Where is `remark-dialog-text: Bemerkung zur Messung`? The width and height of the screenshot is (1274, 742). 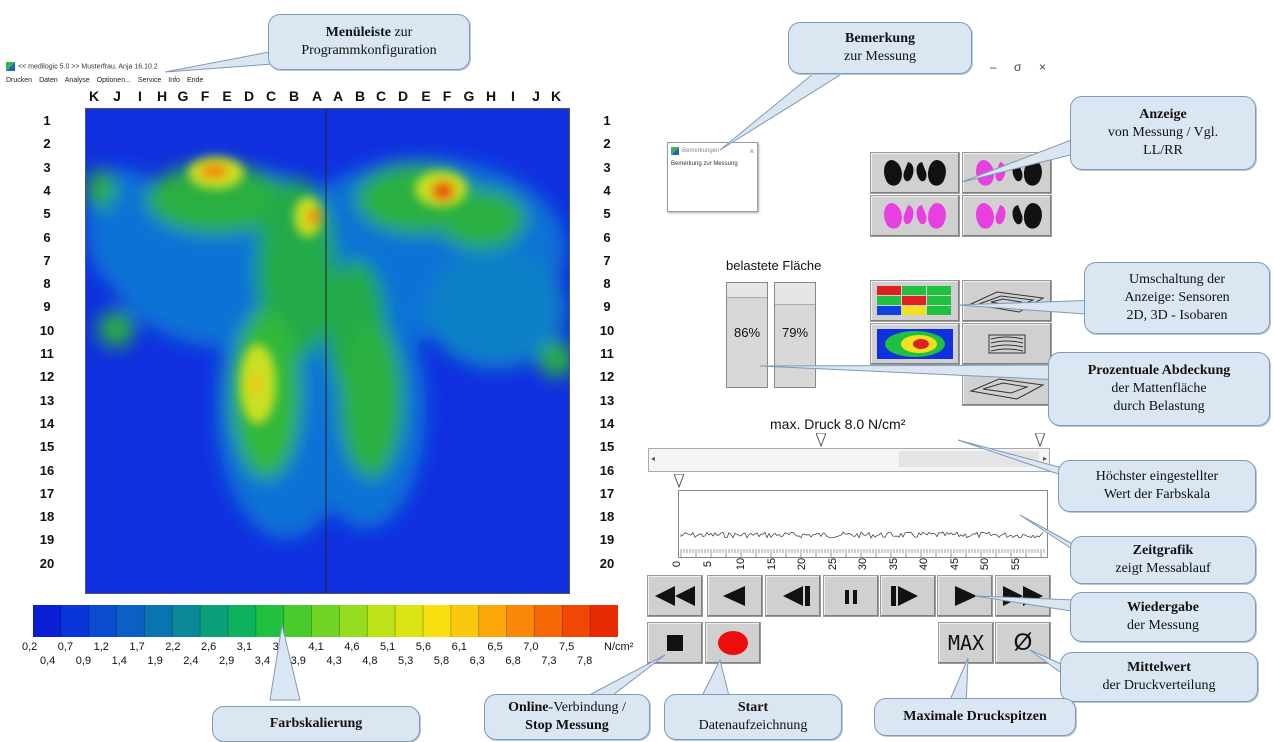 remark-dialog-text: Bemerkung zur Messung is located at coordinates (704, 164).